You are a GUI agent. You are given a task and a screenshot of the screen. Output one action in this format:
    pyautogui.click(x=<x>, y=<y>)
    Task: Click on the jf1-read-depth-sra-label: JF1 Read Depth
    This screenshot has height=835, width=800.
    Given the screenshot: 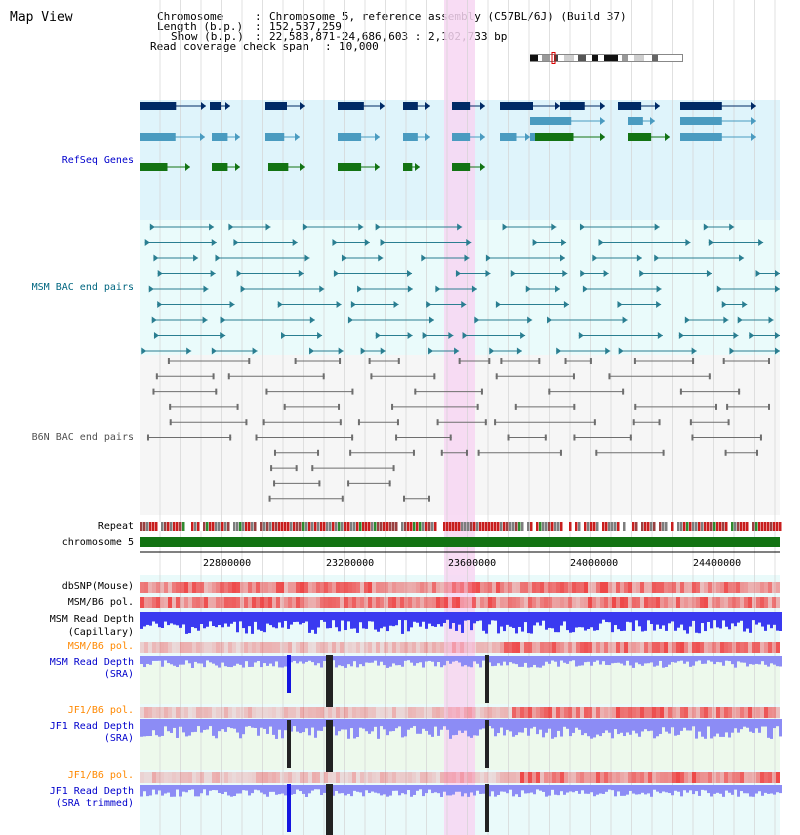 What is the action you would take?
    pyautogui.click(x=91, y=726)
    